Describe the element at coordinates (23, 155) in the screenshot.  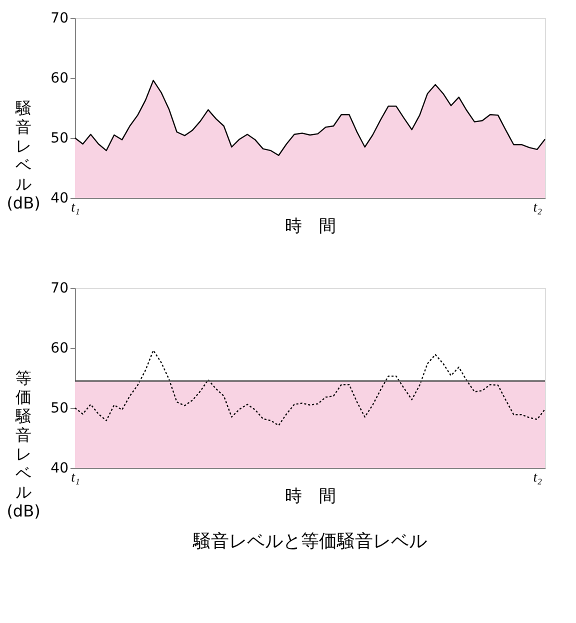
I see `y-axis-title: 騒音レベル(dB)` at that location.